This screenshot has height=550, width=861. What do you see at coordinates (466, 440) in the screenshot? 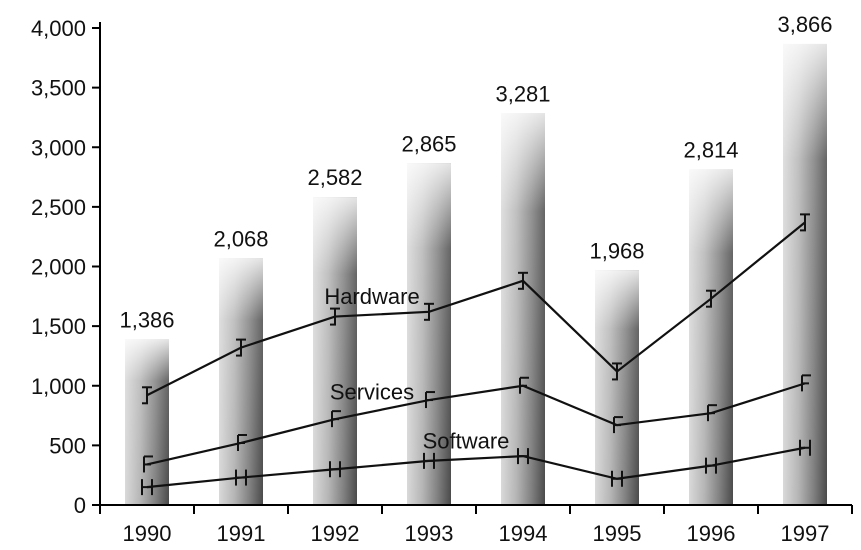
I see `series-label-software: Software` at bounding box center [466, 440].